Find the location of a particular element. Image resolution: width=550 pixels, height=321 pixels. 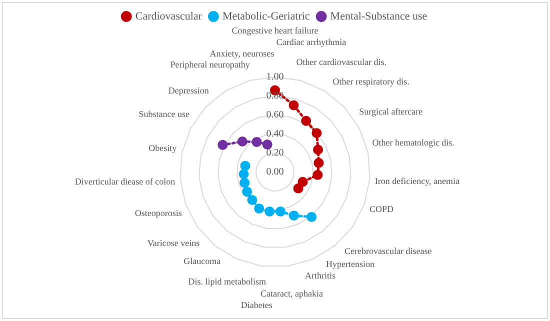

spoke-label: Cerebrovascular disease is located at coordinates (388, 251).